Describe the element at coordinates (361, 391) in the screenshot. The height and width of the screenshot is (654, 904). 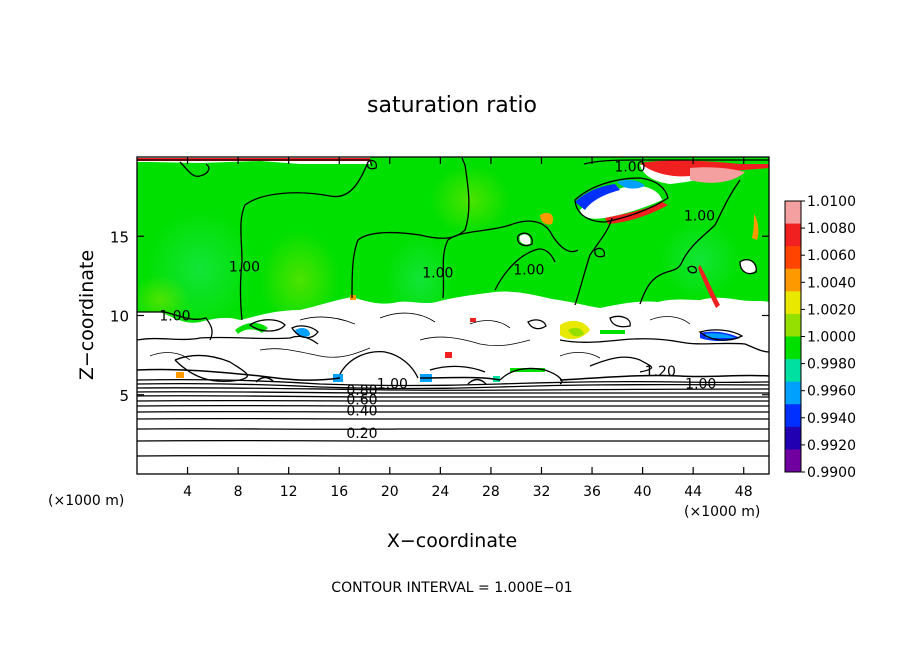
I see `contour-label: 0.80` at that location.